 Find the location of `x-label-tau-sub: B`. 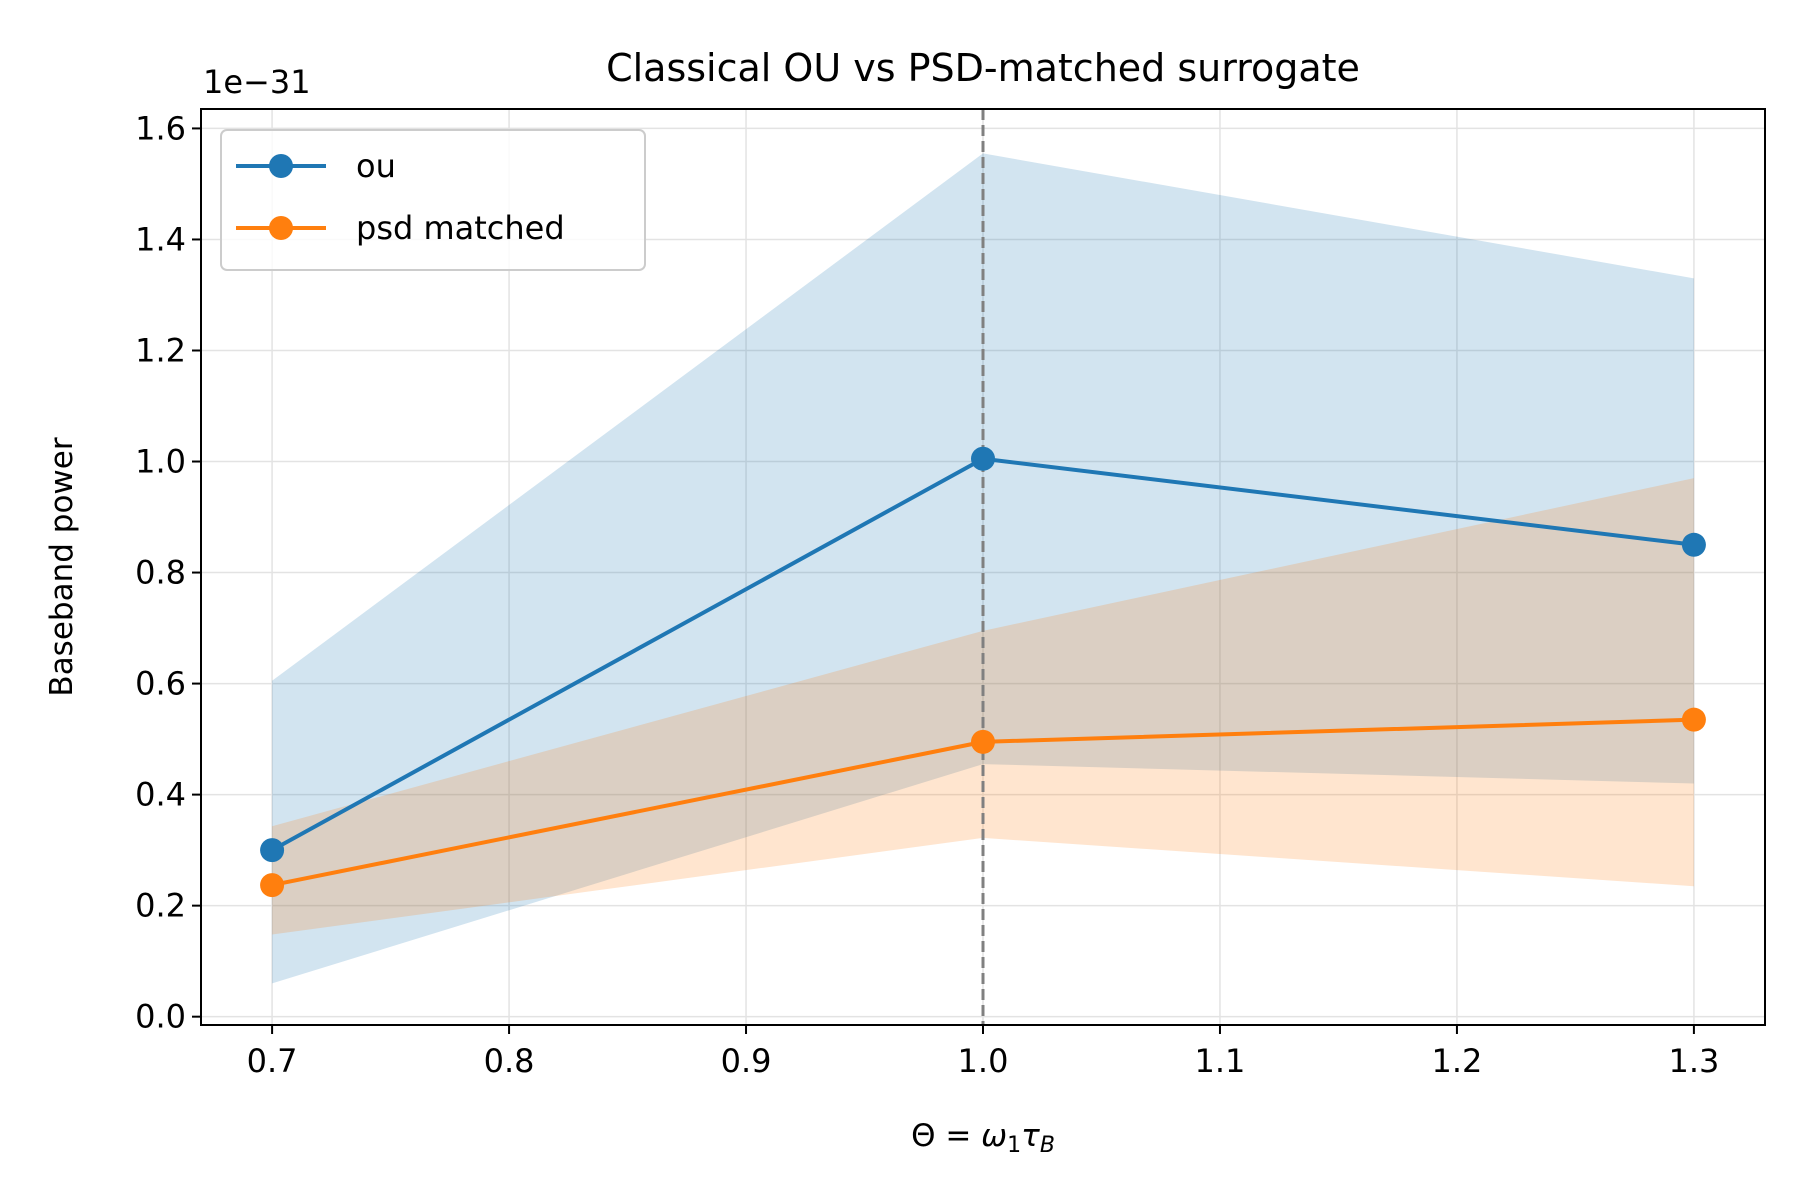

x-label-tau-sub: B is located at coordinates (1047, 1145).